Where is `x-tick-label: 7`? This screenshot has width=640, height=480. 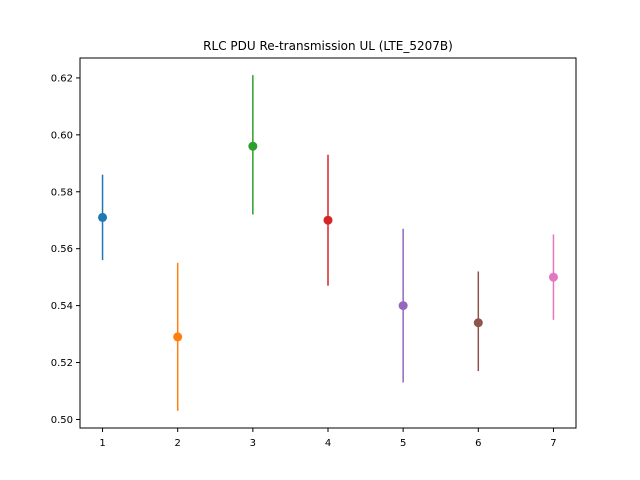 x-tick-label: 7 is located at coordinates (553, 443).